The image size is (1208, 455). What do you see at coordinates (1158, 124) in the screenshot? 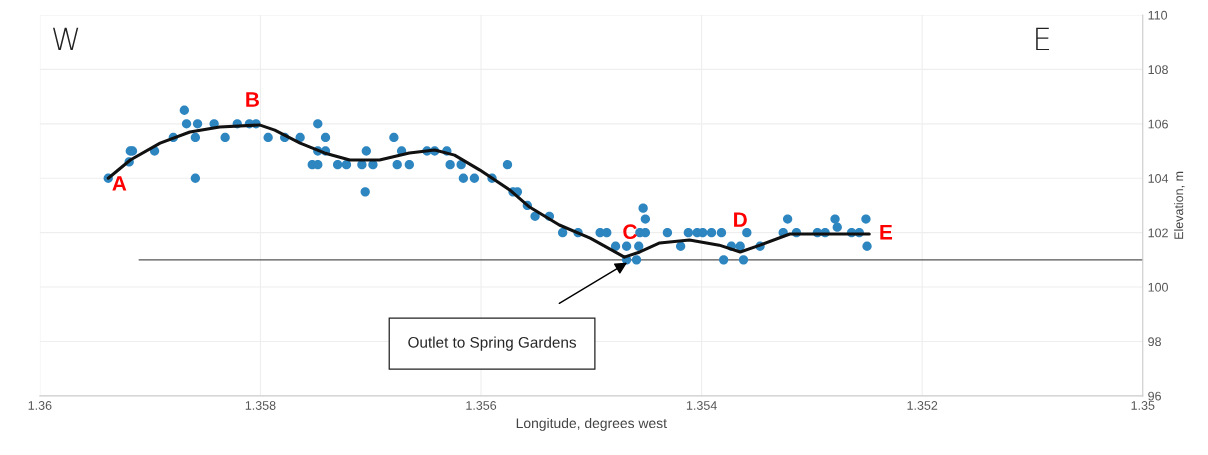
I see `y-tick-label: 106` at bounding box center [1158, 124].